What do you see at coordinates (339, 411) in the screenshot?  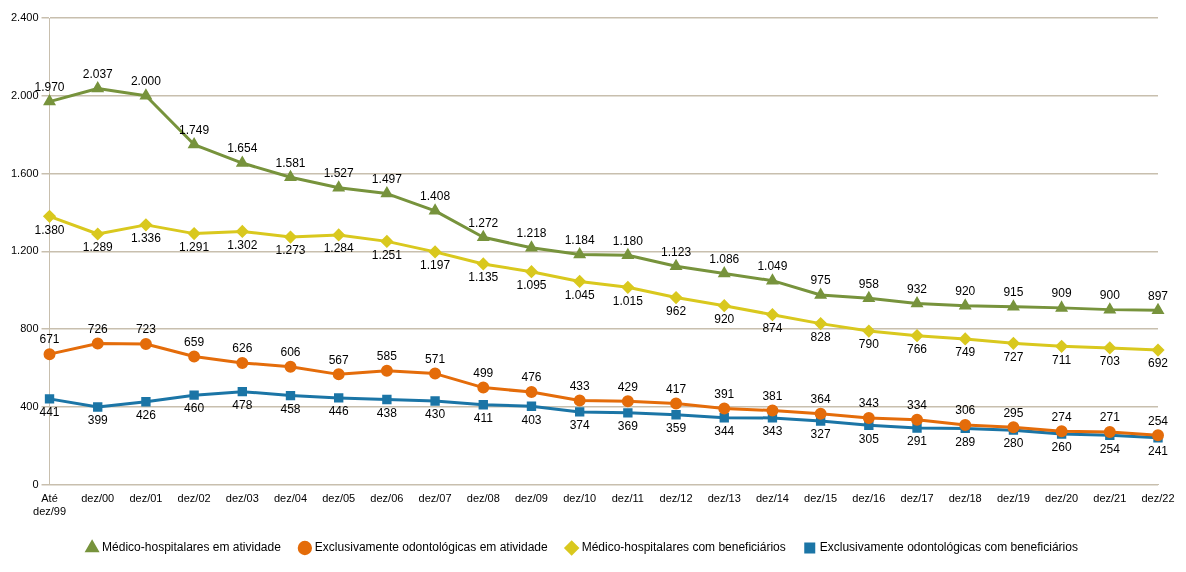 I see `data-label: 446` at bounding box center [339, 411].